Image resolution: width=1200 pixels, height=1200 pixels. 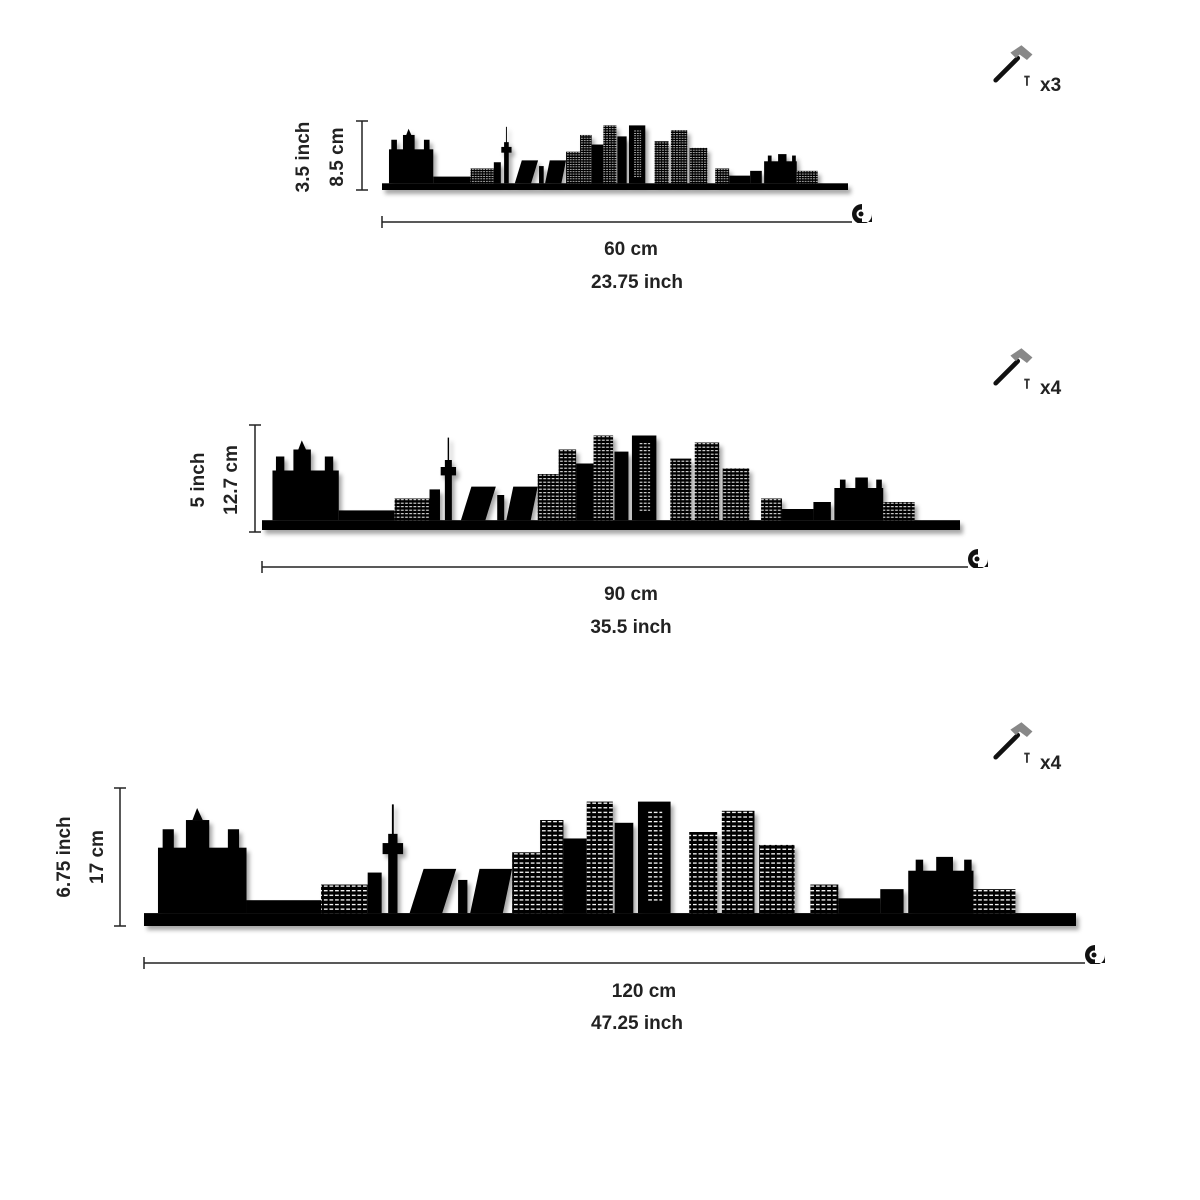 What do you see at coordinates (631, 594) in the screenshot?
I see `width-cm: 90 cm` at bounding box center [631, 594].